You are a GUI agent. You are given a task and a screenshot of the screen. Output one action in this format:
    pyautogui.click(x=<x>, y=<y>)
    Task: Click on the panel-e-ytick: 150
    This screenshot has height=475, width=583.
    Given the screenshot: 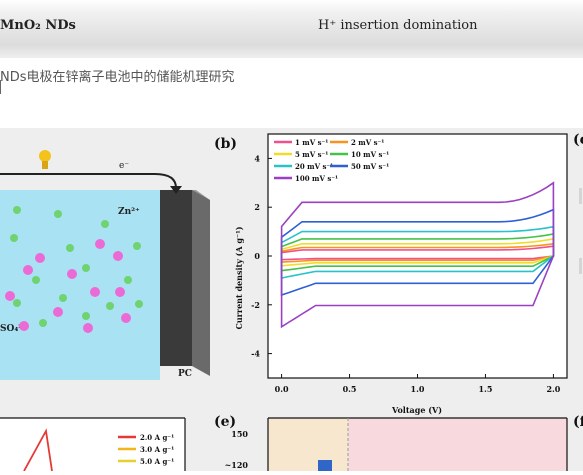 What is the action you would take?
    pyautogui.click(x=239, y=434)
    